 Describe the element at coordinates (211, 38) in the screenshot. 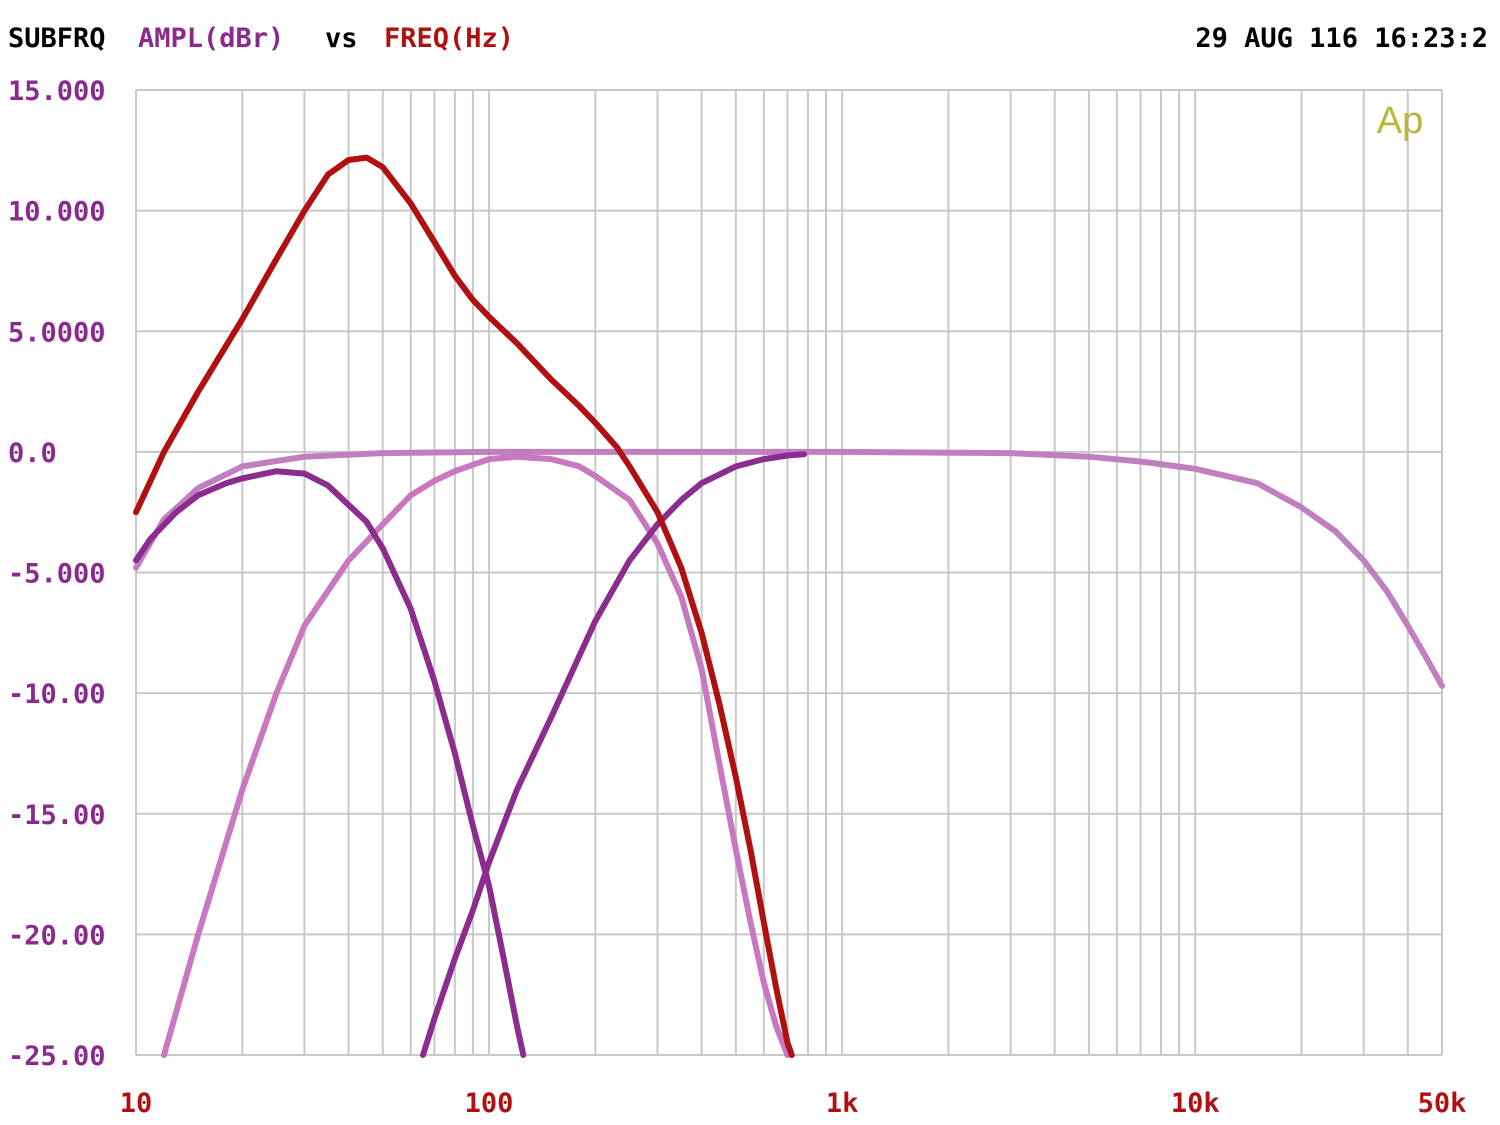

I see `y-axis-label: AMPL(dBr)` at that location.